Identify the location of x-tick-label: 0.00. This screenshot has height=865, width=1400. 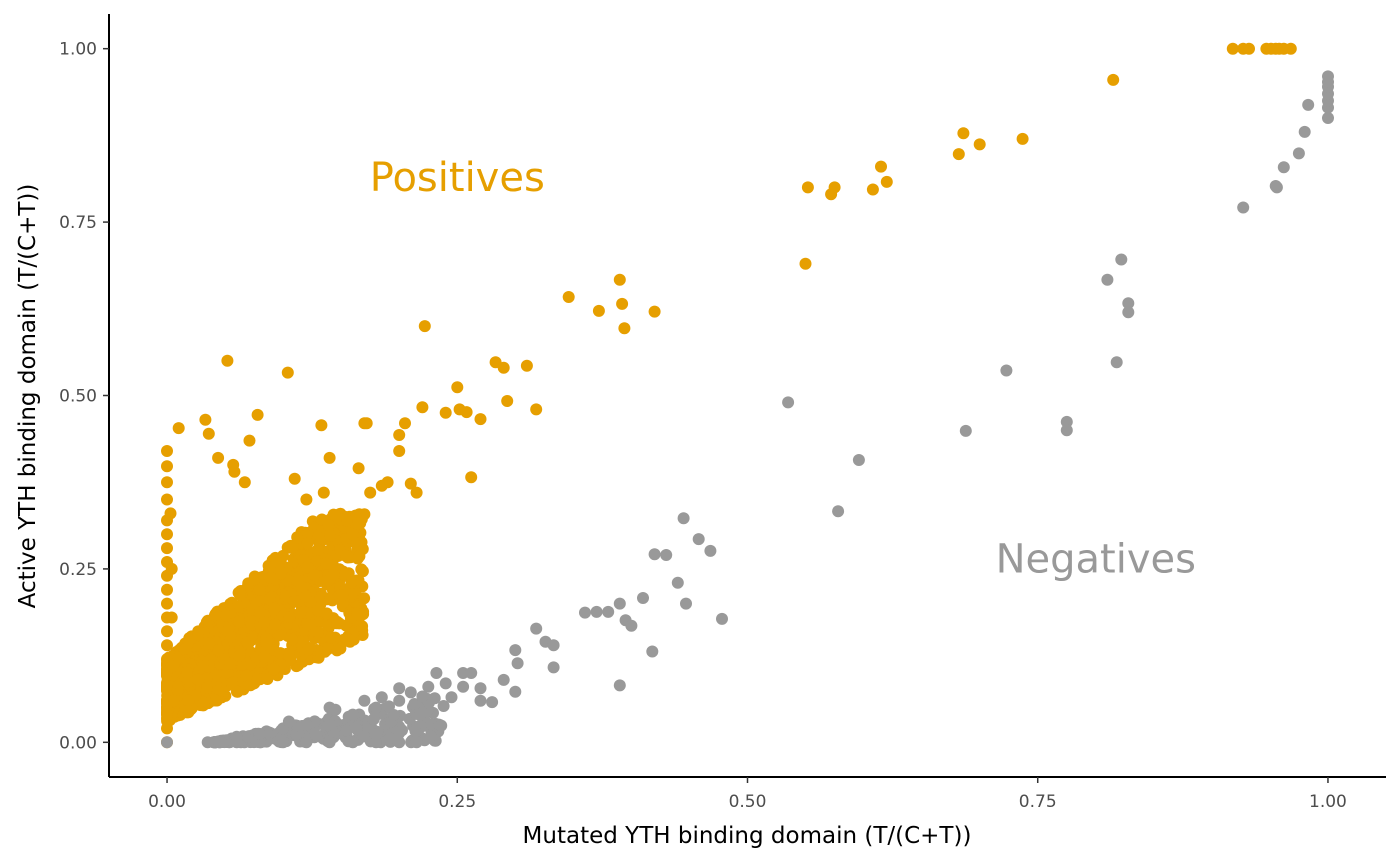
(167, 802).